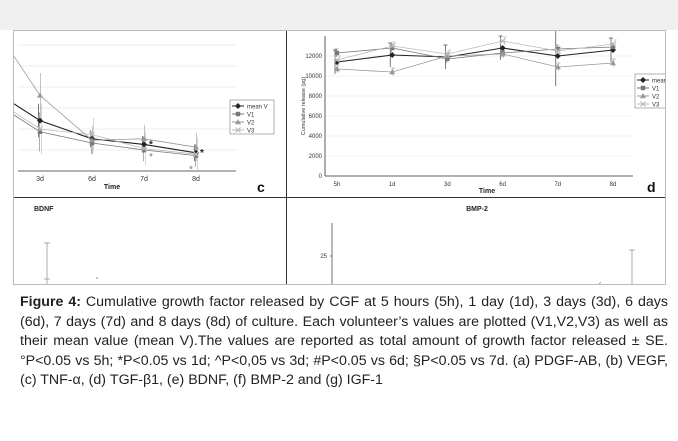 This screenshot has width=678, height=441. Describe the element at coordinates (337, 185) in the screenshot. I see `x-tick-label: 5h` at that location.